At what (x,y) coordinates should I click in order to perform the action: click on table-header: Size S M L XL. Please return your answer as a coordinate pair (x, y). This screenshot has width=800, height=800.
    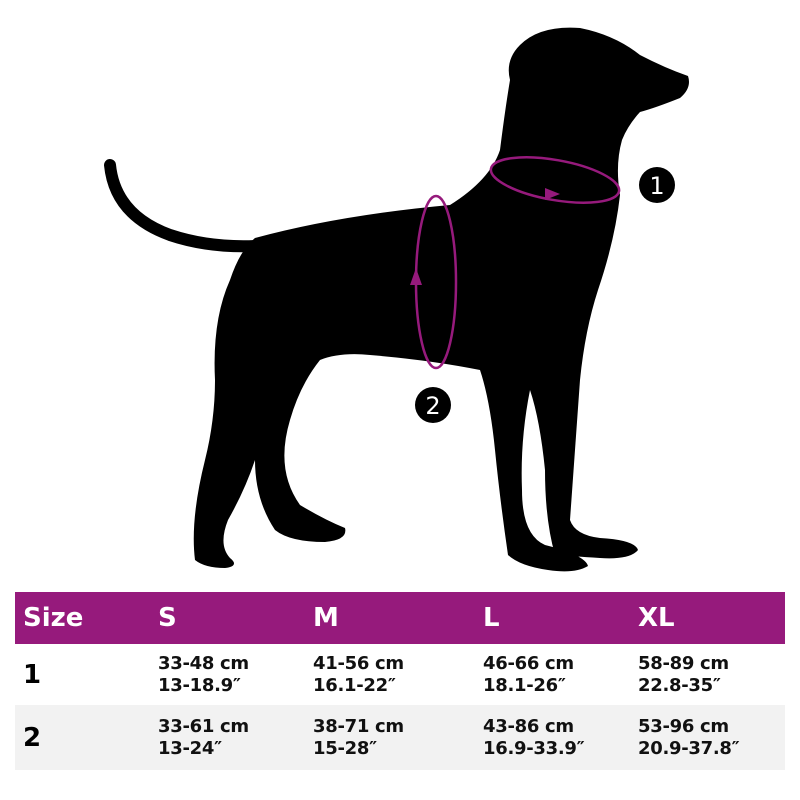
    Looking at the image, I should click on (400, 618).